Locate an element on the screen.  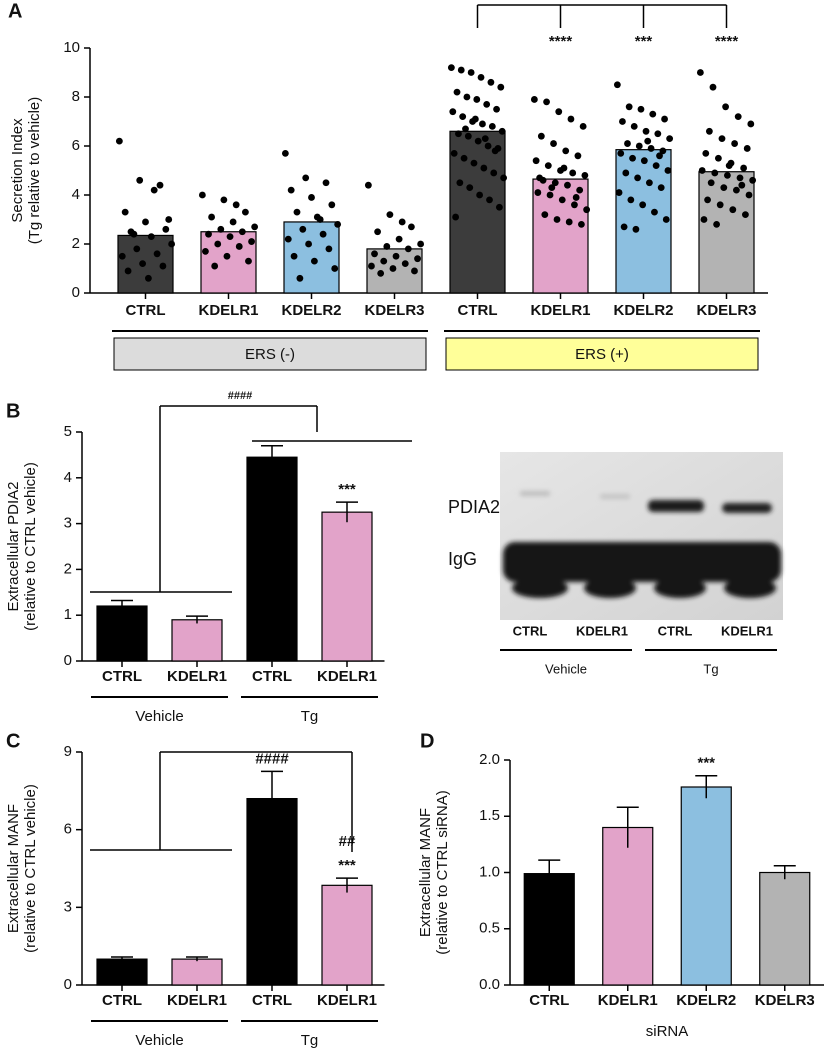
band-label: IgG is located at coordinates (462, 559).